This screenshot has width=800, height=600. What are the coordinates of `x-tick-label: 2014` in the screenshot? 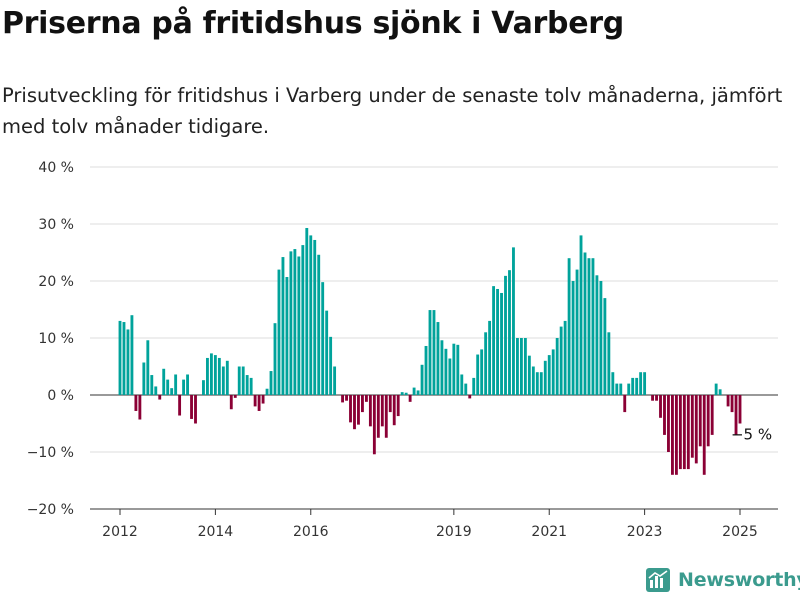 It's located at (216, 532).